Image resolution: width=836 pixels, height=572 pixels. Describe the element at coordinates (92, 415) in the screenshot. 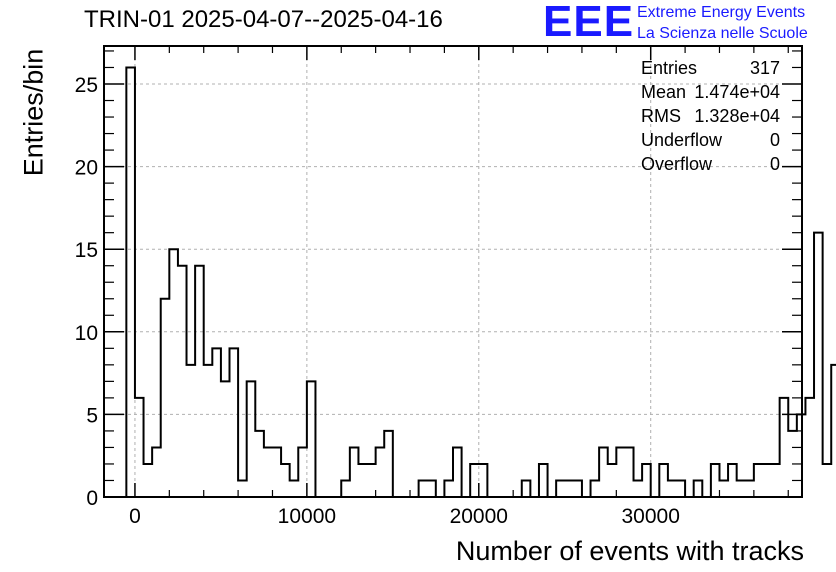

I see `y-tick-label: 5` at that location.